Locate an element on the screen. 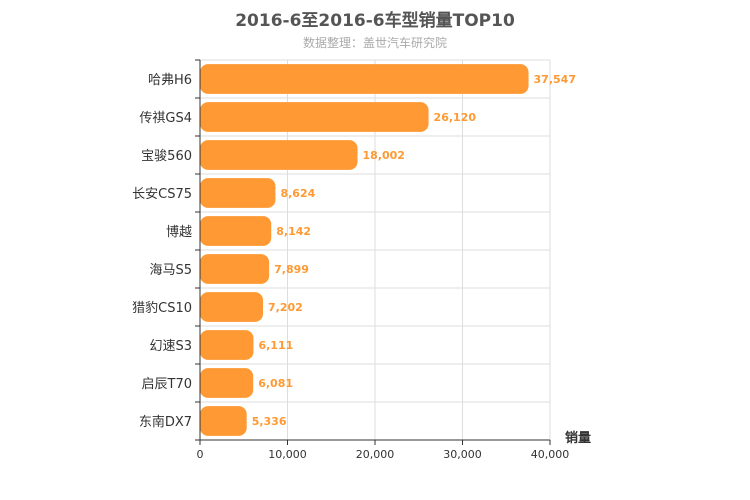 The height and width of the screenshot is (500, 750). category-label: 猎豹CS10 is located at coordinates (162, 308).